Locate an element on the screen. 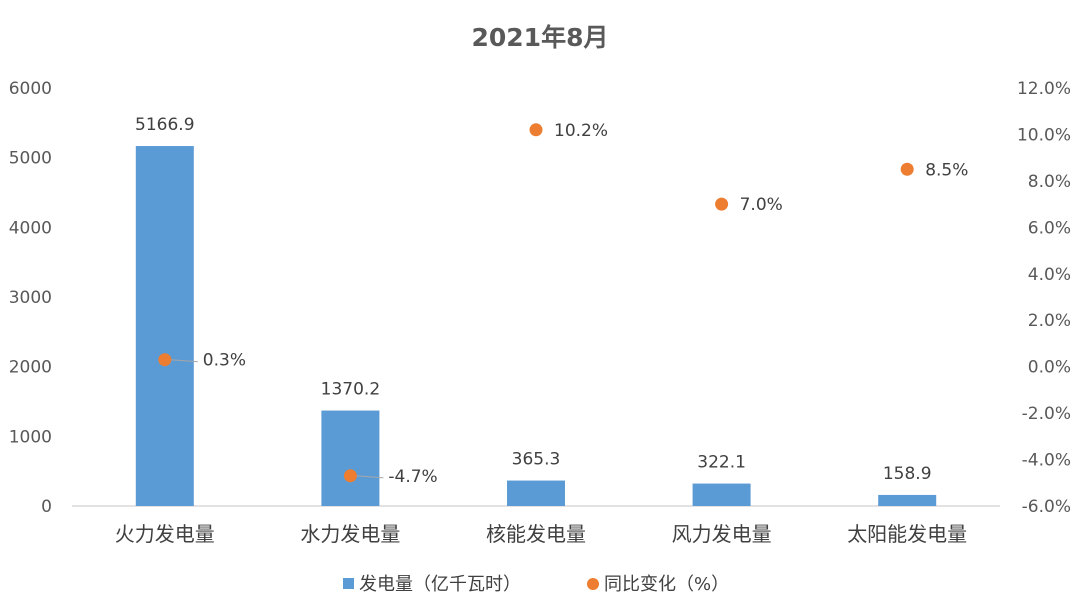  point-value-label: 10.2% is located at coordinates (581, 131).